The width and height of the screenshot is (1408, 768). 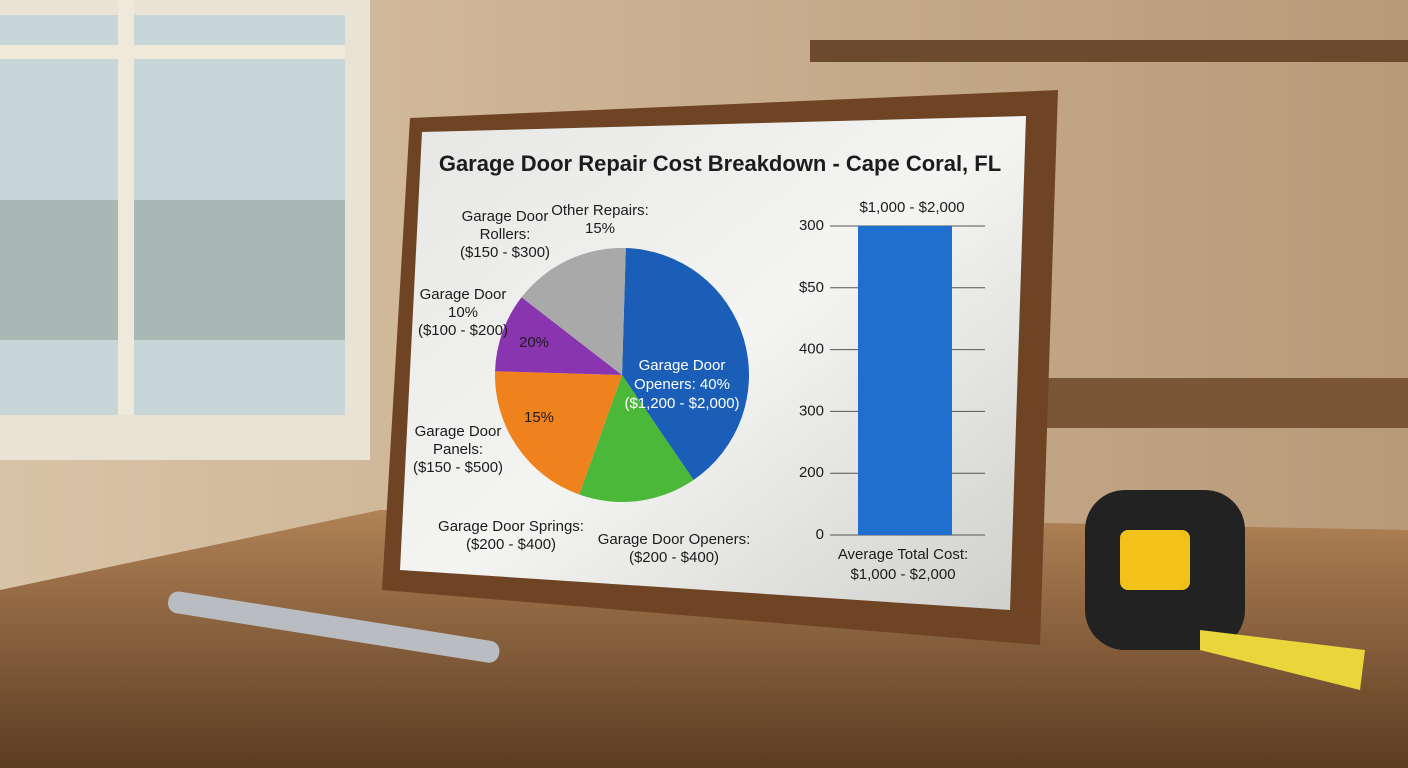 I want to click on slice-label: Openers: 40%, so click(x=682, y=384).